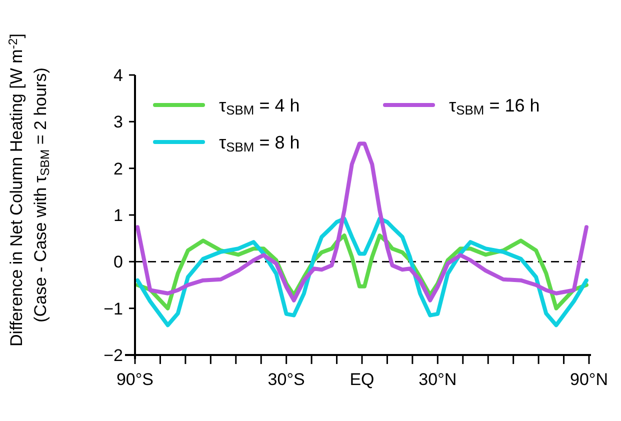 Image resolution: width=621 pixels, height=421 pixels. What do you see at coordinates (494, 106) in the screenshot?
I see `legend-label: τ$_{SBM}$ = 16 h` at bounding box center [494, 106].